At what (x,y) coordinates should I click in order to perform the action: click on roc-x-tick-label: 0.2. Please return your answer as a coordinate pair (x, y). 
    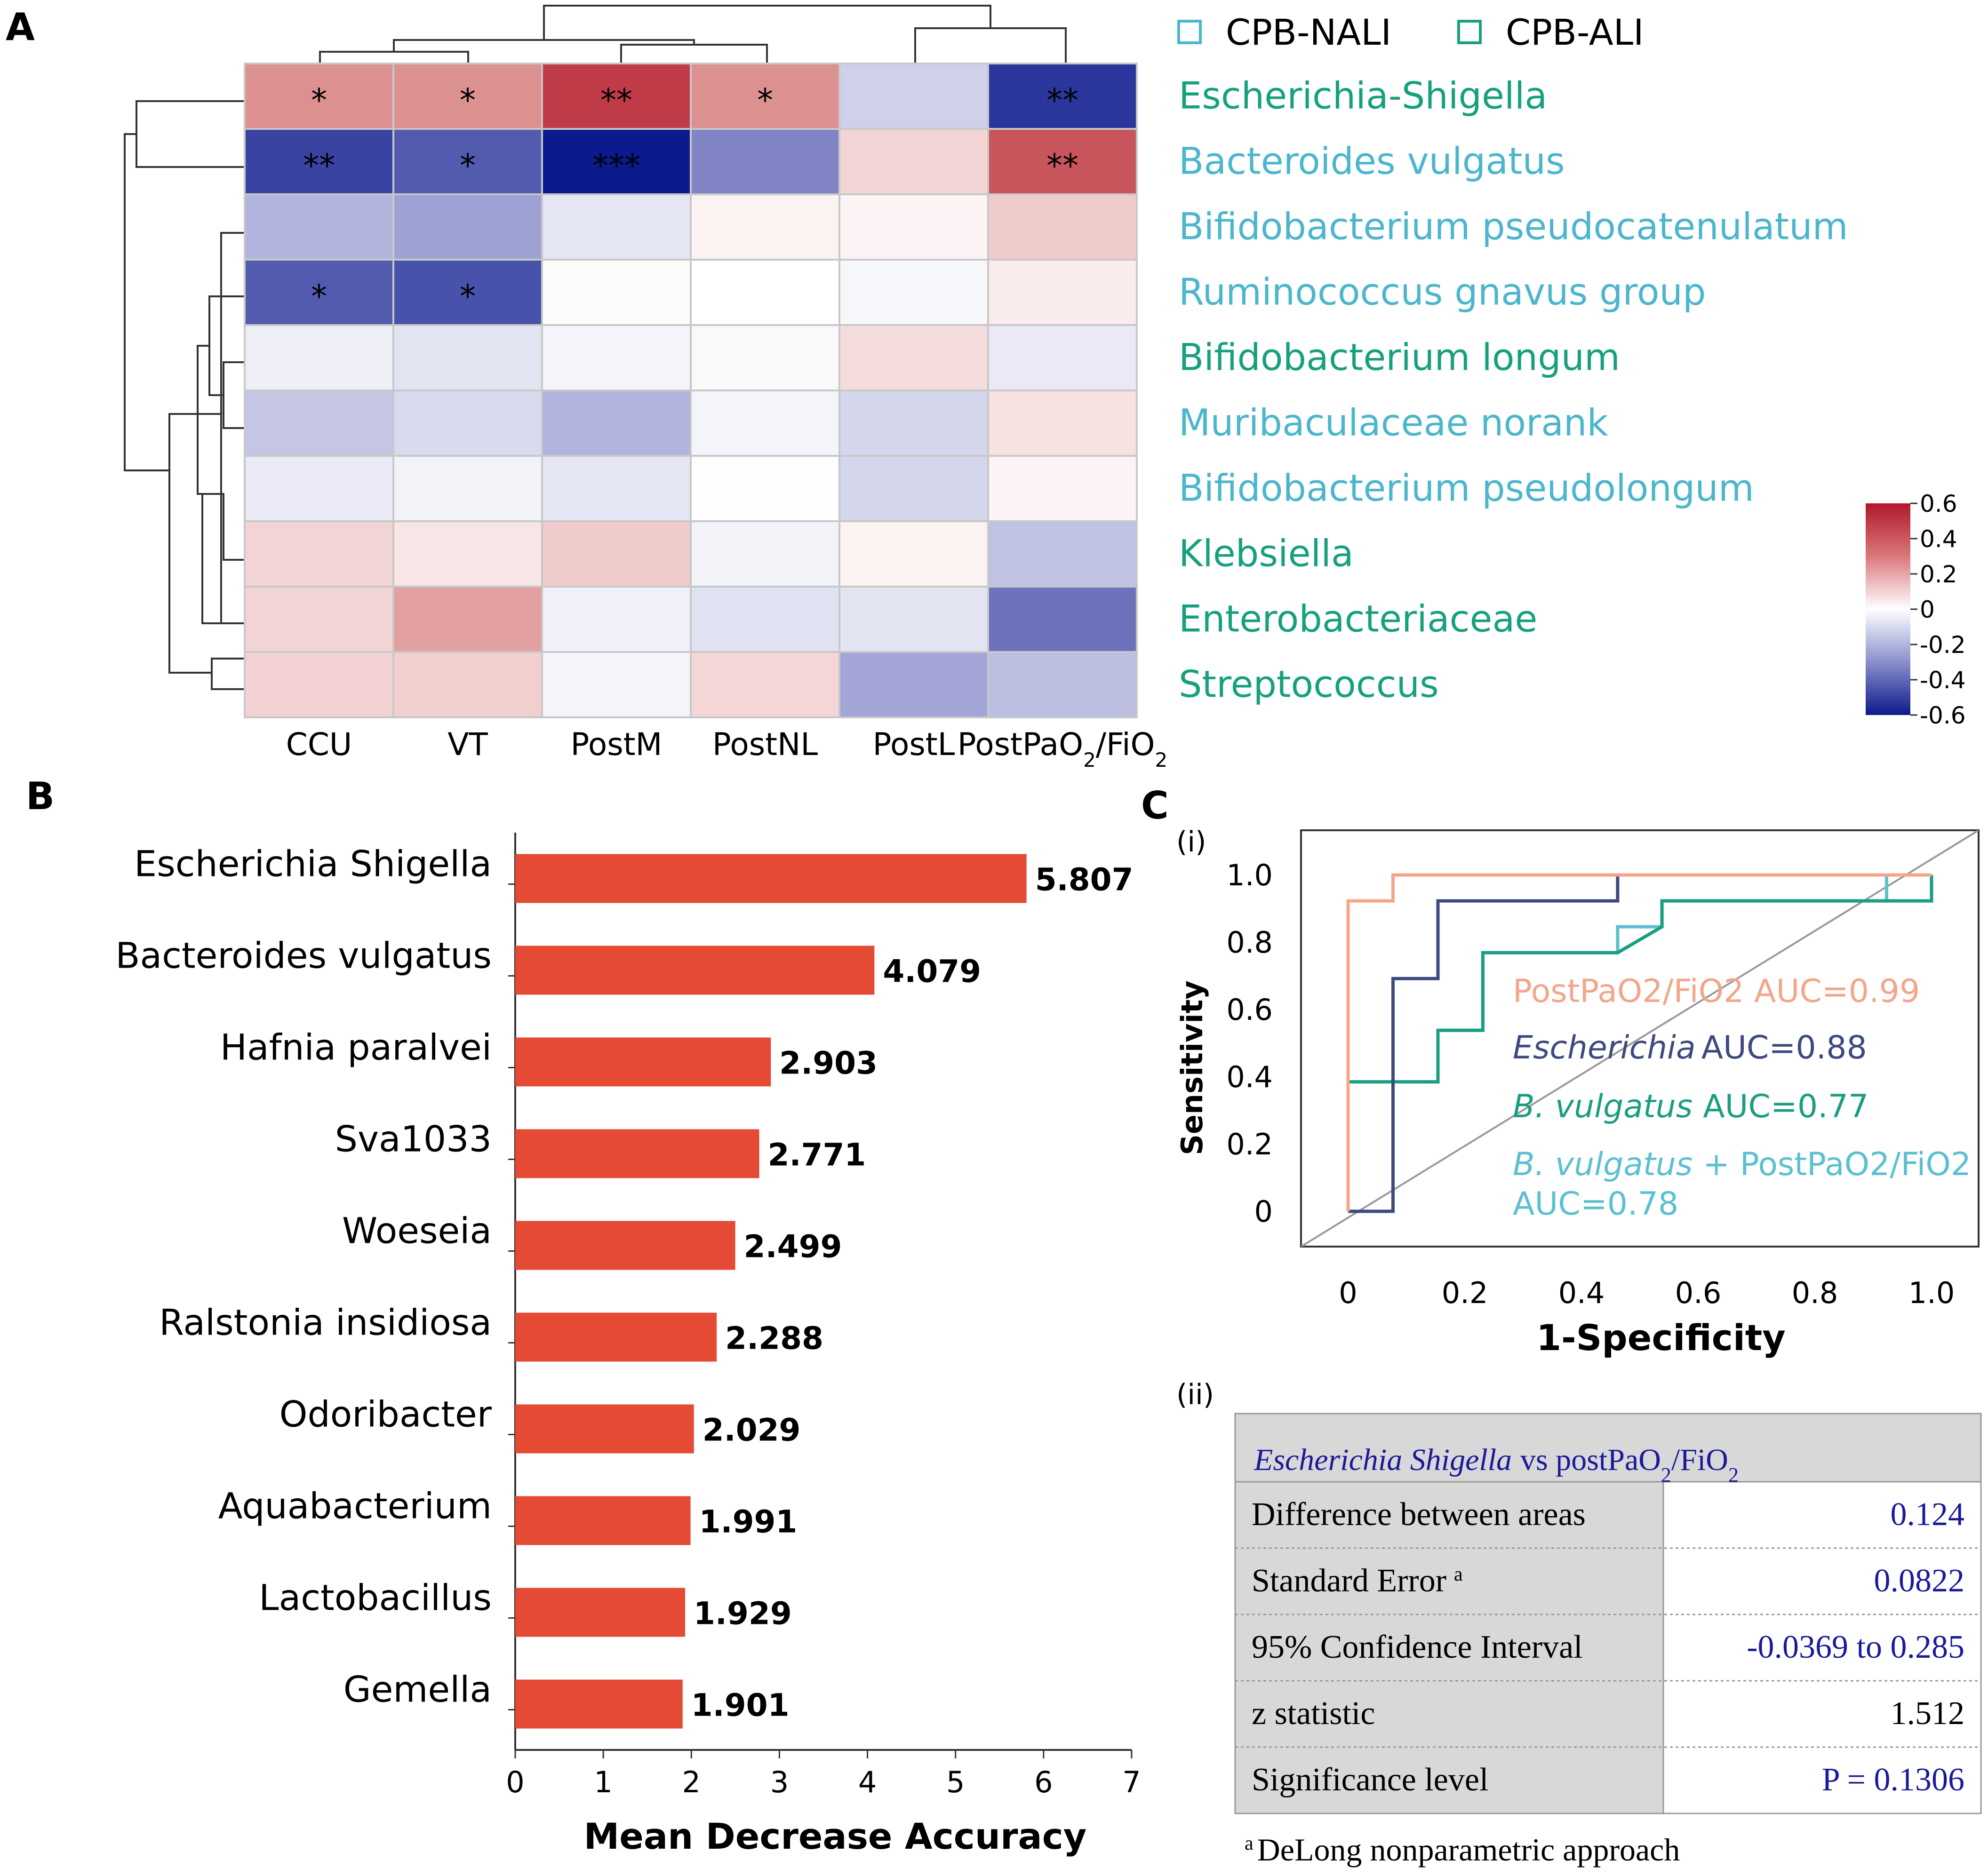
    Looking at the image, I should click on (1465, 1293).